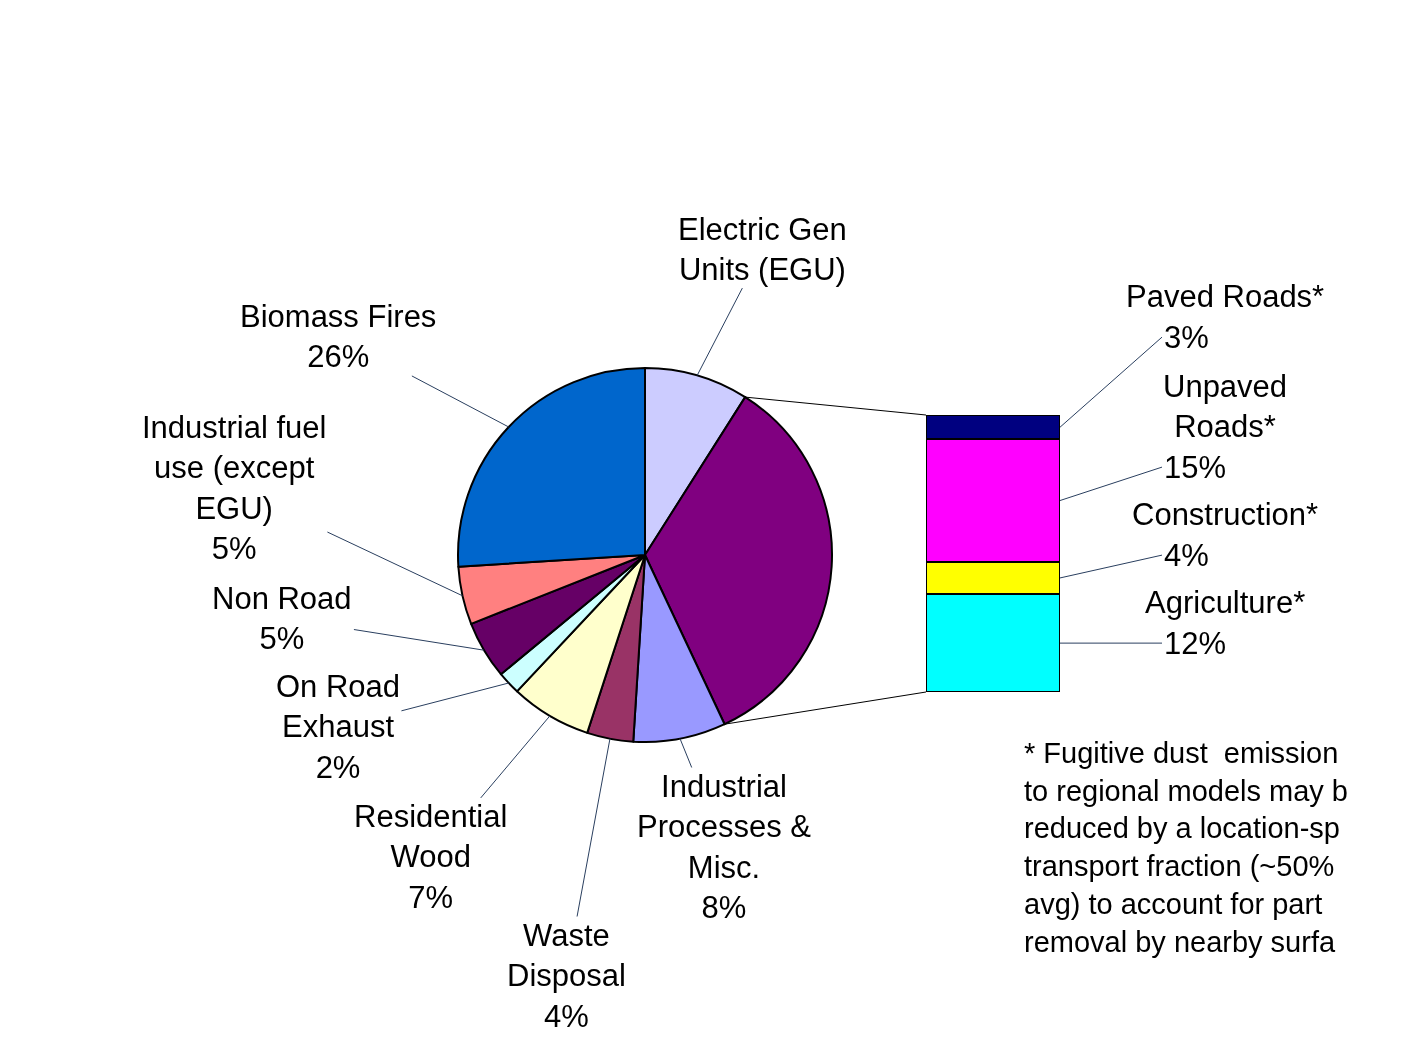  I want to click on data-label: 26%, so click(338, 357).